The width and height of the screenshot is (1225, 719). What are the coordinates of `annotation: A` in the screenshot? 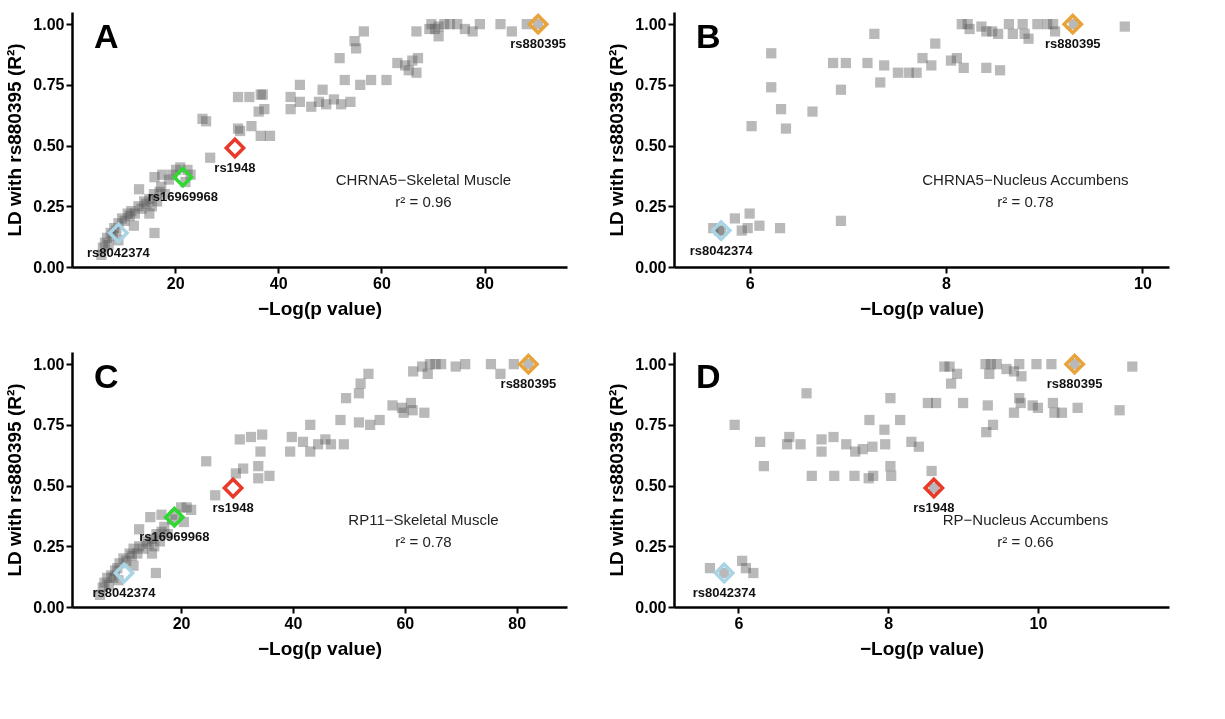 It's located at (106, 36).